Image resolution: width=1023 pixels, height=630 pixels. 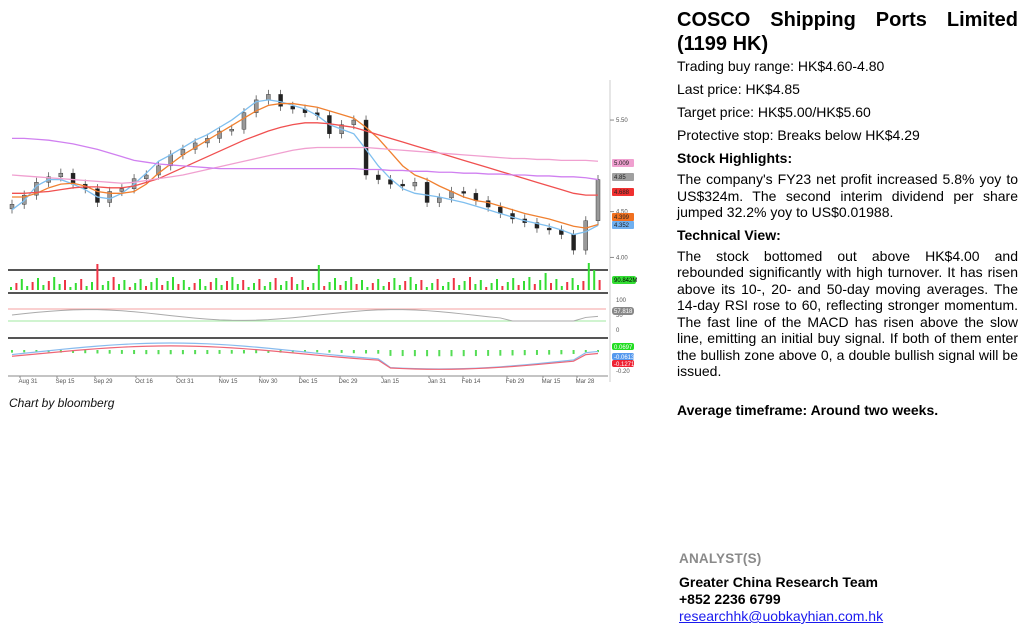 I want to click on svg-text: 4.399, so click(x=622, y=218).